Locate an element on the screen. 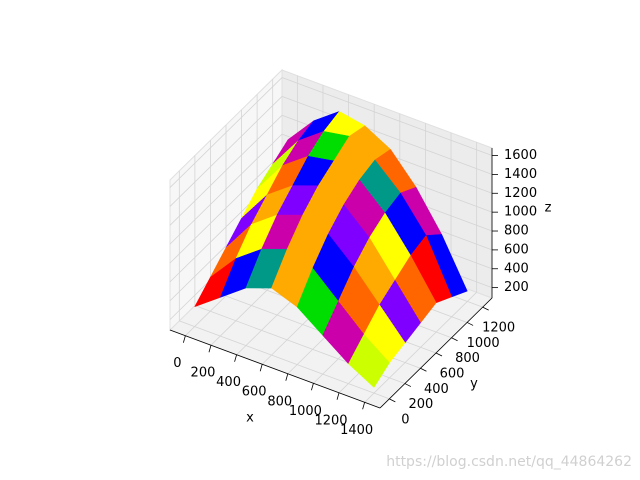  z-tick-label: 1000 is located at coordinates (520, 212).